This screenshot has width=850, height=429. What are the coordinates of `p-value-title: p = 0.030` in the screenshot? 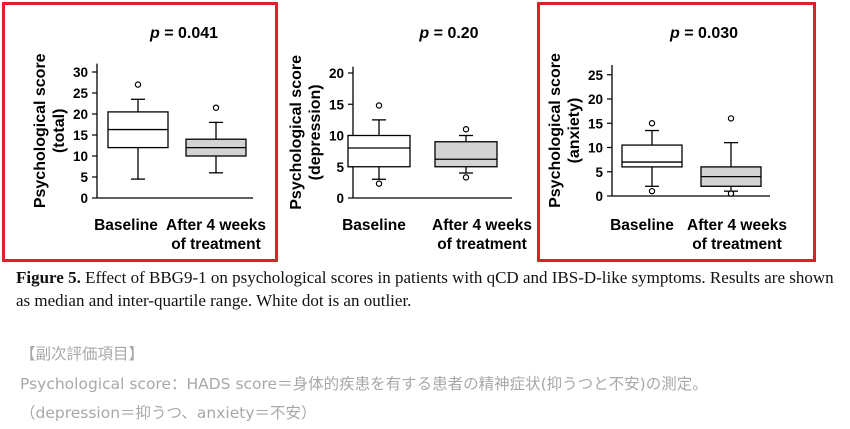 It's located at (703, 33).